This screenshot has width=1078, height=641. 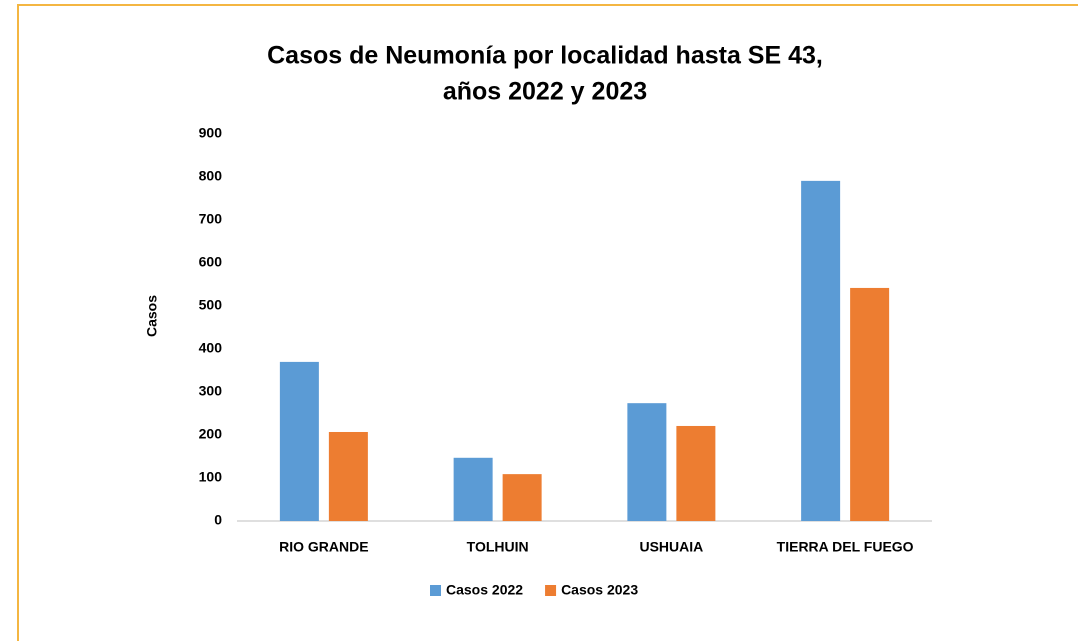 What do you see at coordinates (323, 547) in the screenshot?
I see `x-tick-label: RIO GRANDE` at bounding box center [323, 547].